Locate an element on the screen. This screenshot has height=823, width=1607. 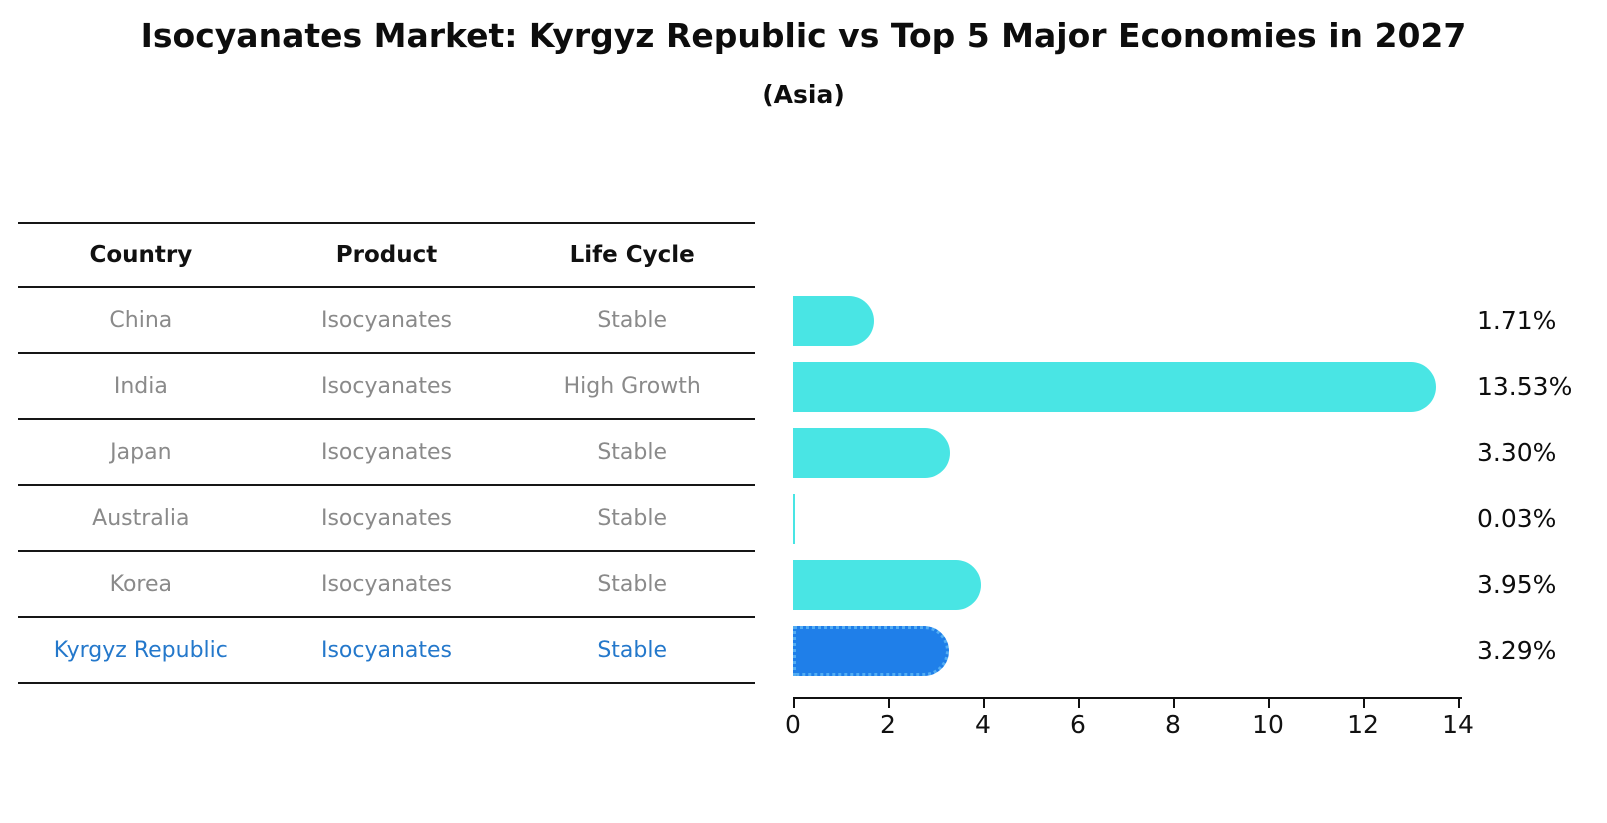
x-axis-tick-label: 0 is located at coordinates (793, 724).